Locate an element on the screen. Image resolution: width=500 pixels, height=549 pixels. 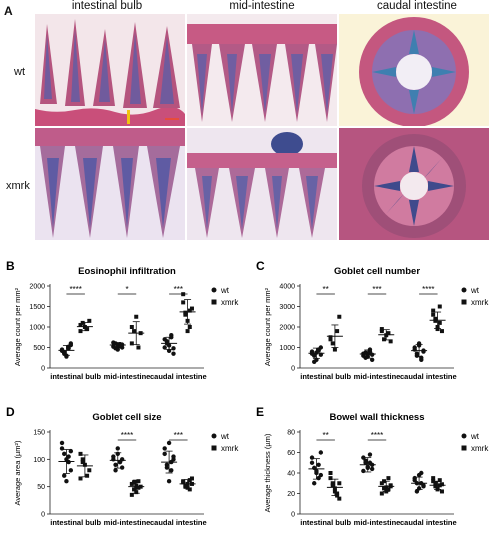
y-tick-label: 150 is located at coordinates (39, 433).